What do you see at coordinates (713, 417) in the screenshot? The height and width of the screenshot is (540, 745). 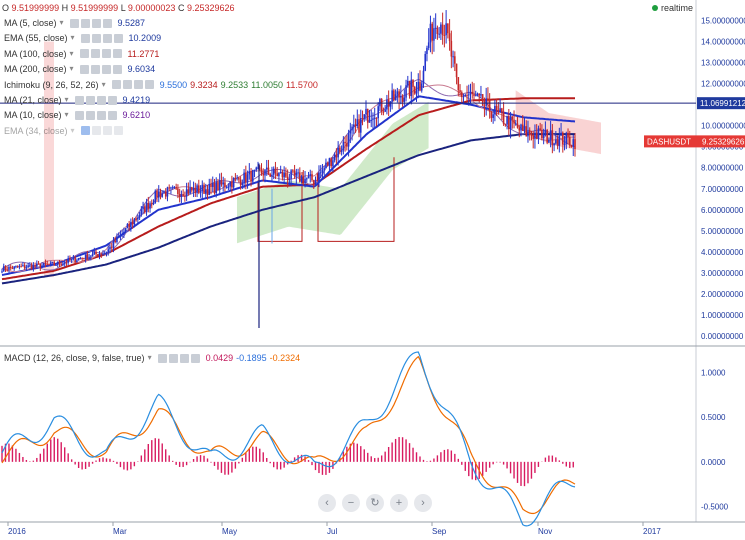 I see `macd-tick-label: 0.5000` at bounding box center [713, 417].